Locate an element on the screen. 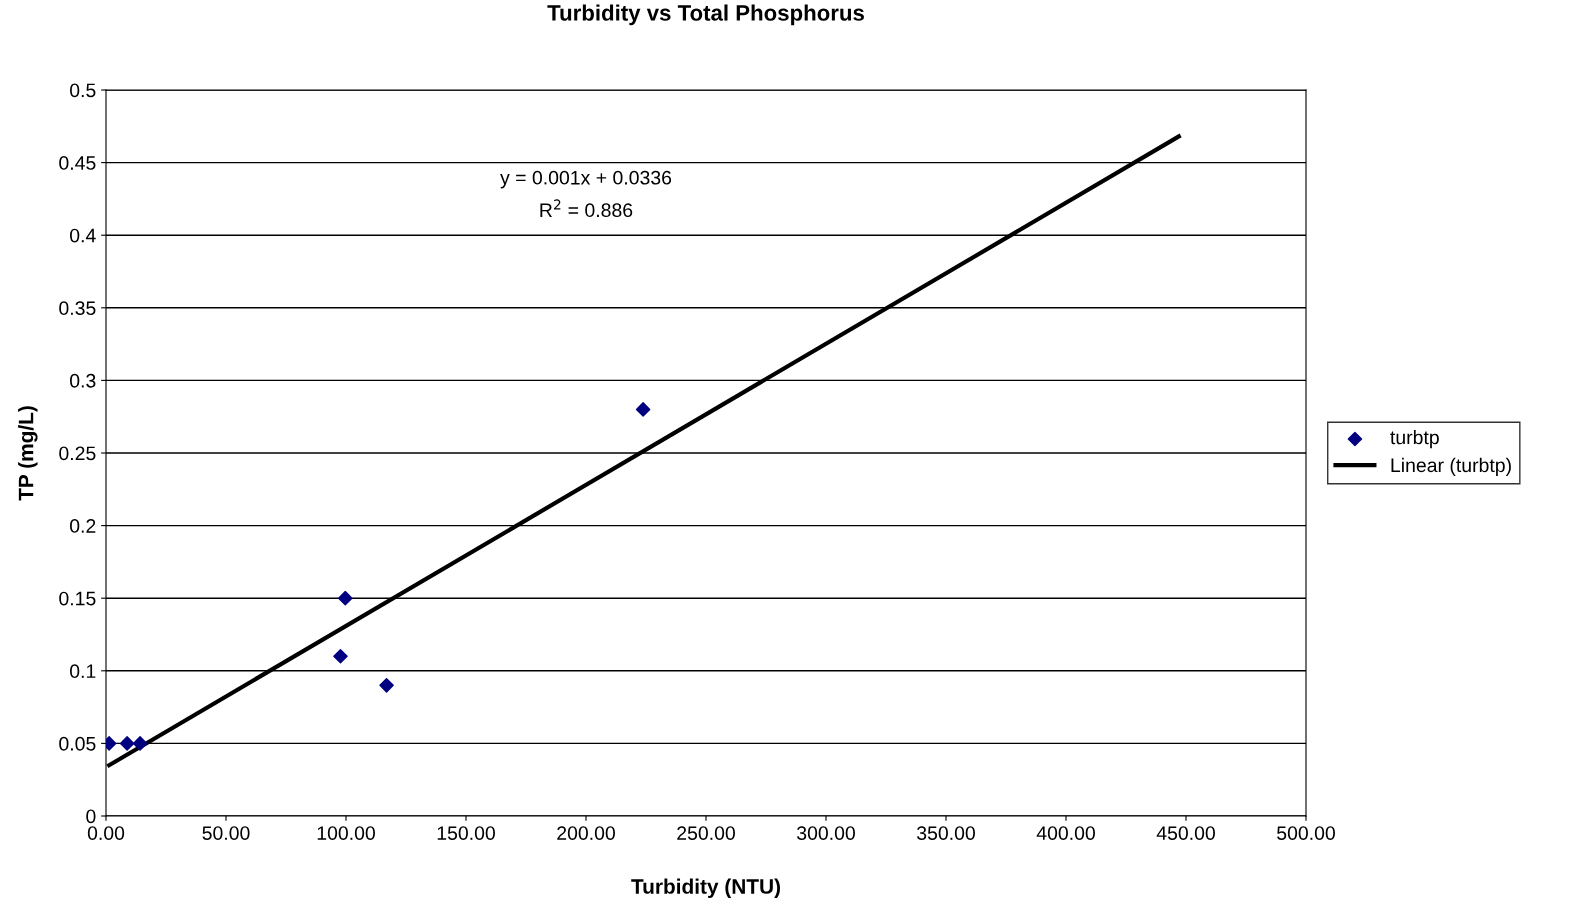  chart-title: Turbidity vs Total Phosphorus is located at coordinates (705, 15).